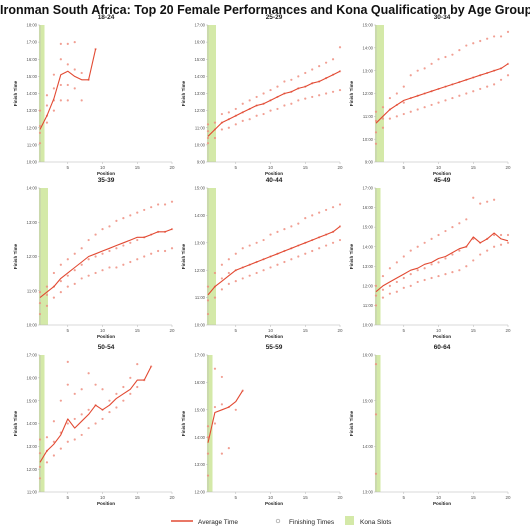  What do you see at coordinates (32, 355) in the screenshot?
I see `y-tick-label: 17:00` at bounding box center [32, 355].